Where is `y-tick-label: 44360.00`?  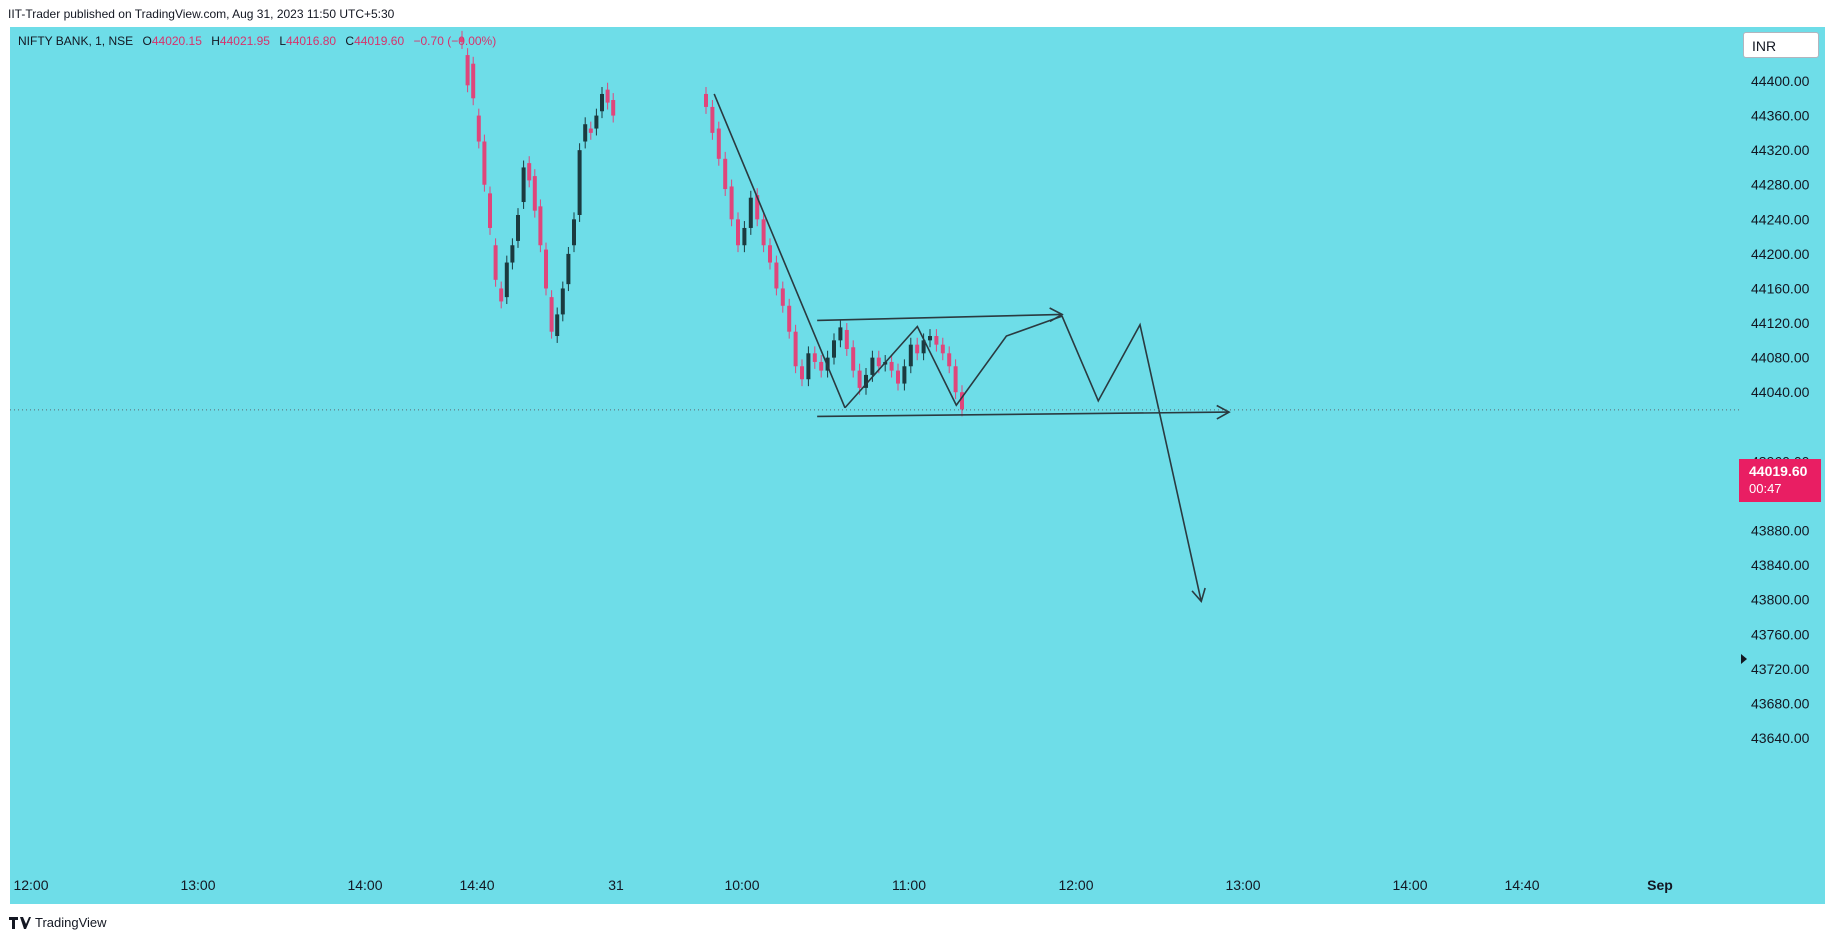 y-tick-label: 44360.00 is located at coordinates (1780, 116).